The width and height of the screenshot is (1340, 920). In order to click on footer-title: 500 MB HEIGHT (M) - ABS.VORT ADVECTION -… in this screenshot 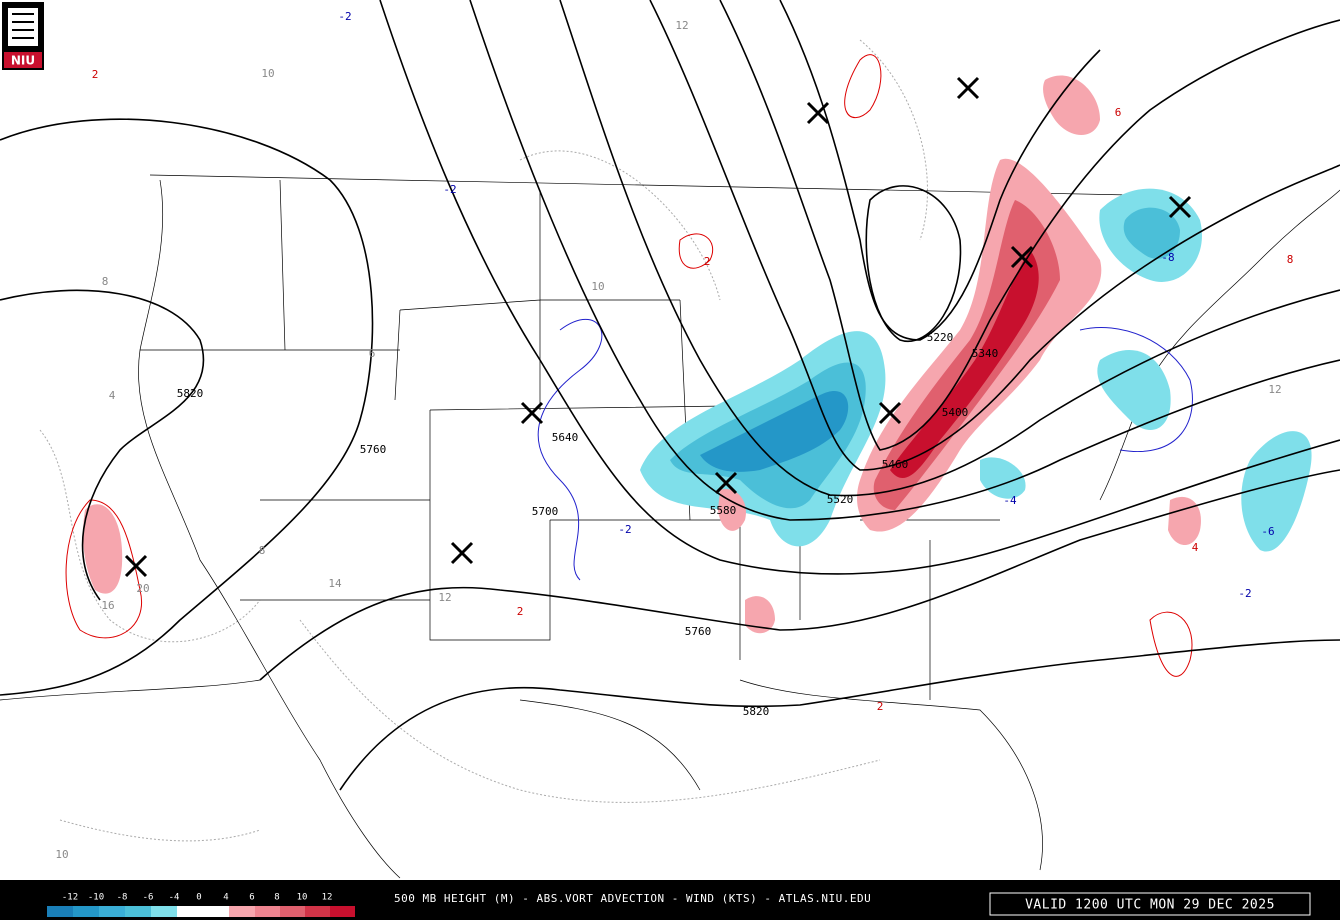, I will do `click(632, 898)`.